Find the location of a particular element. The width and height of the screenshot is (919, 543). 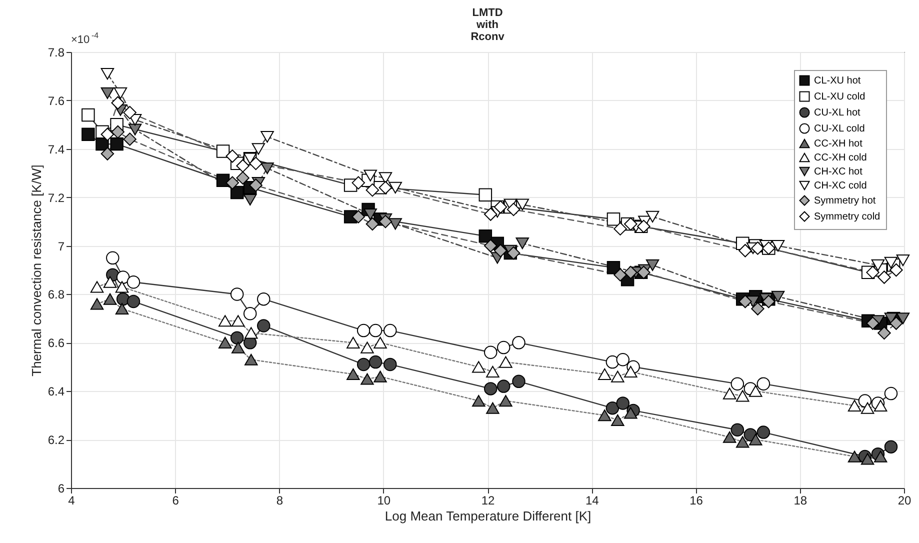

y-tick-label: 7.6 is located at coordinates (56, 101).